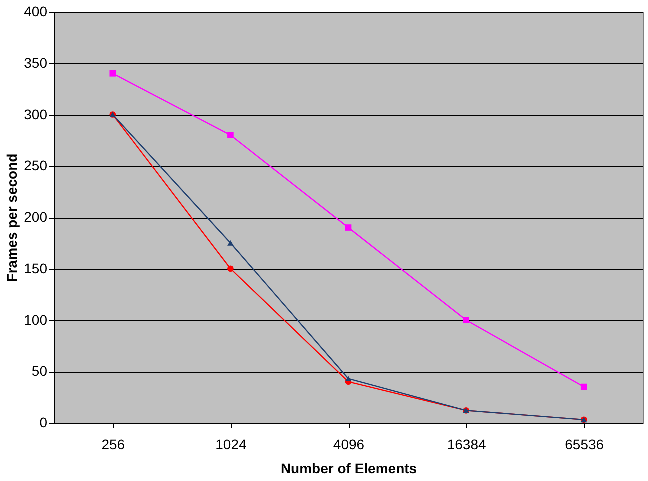  I want to click on y-tick-label: 50, so click(40, 371).